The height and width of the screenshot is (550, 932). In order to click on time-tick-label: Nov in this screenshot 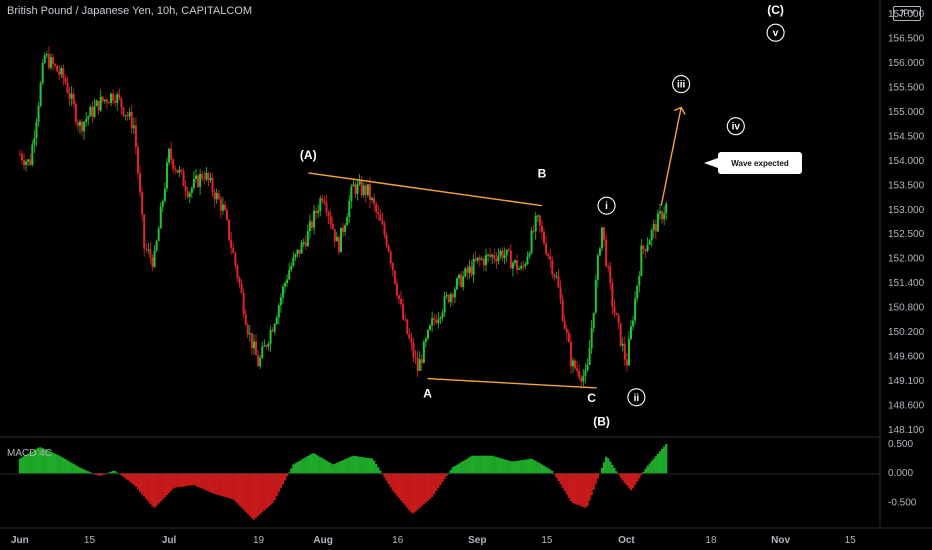, I will do `click(780, 540)`.